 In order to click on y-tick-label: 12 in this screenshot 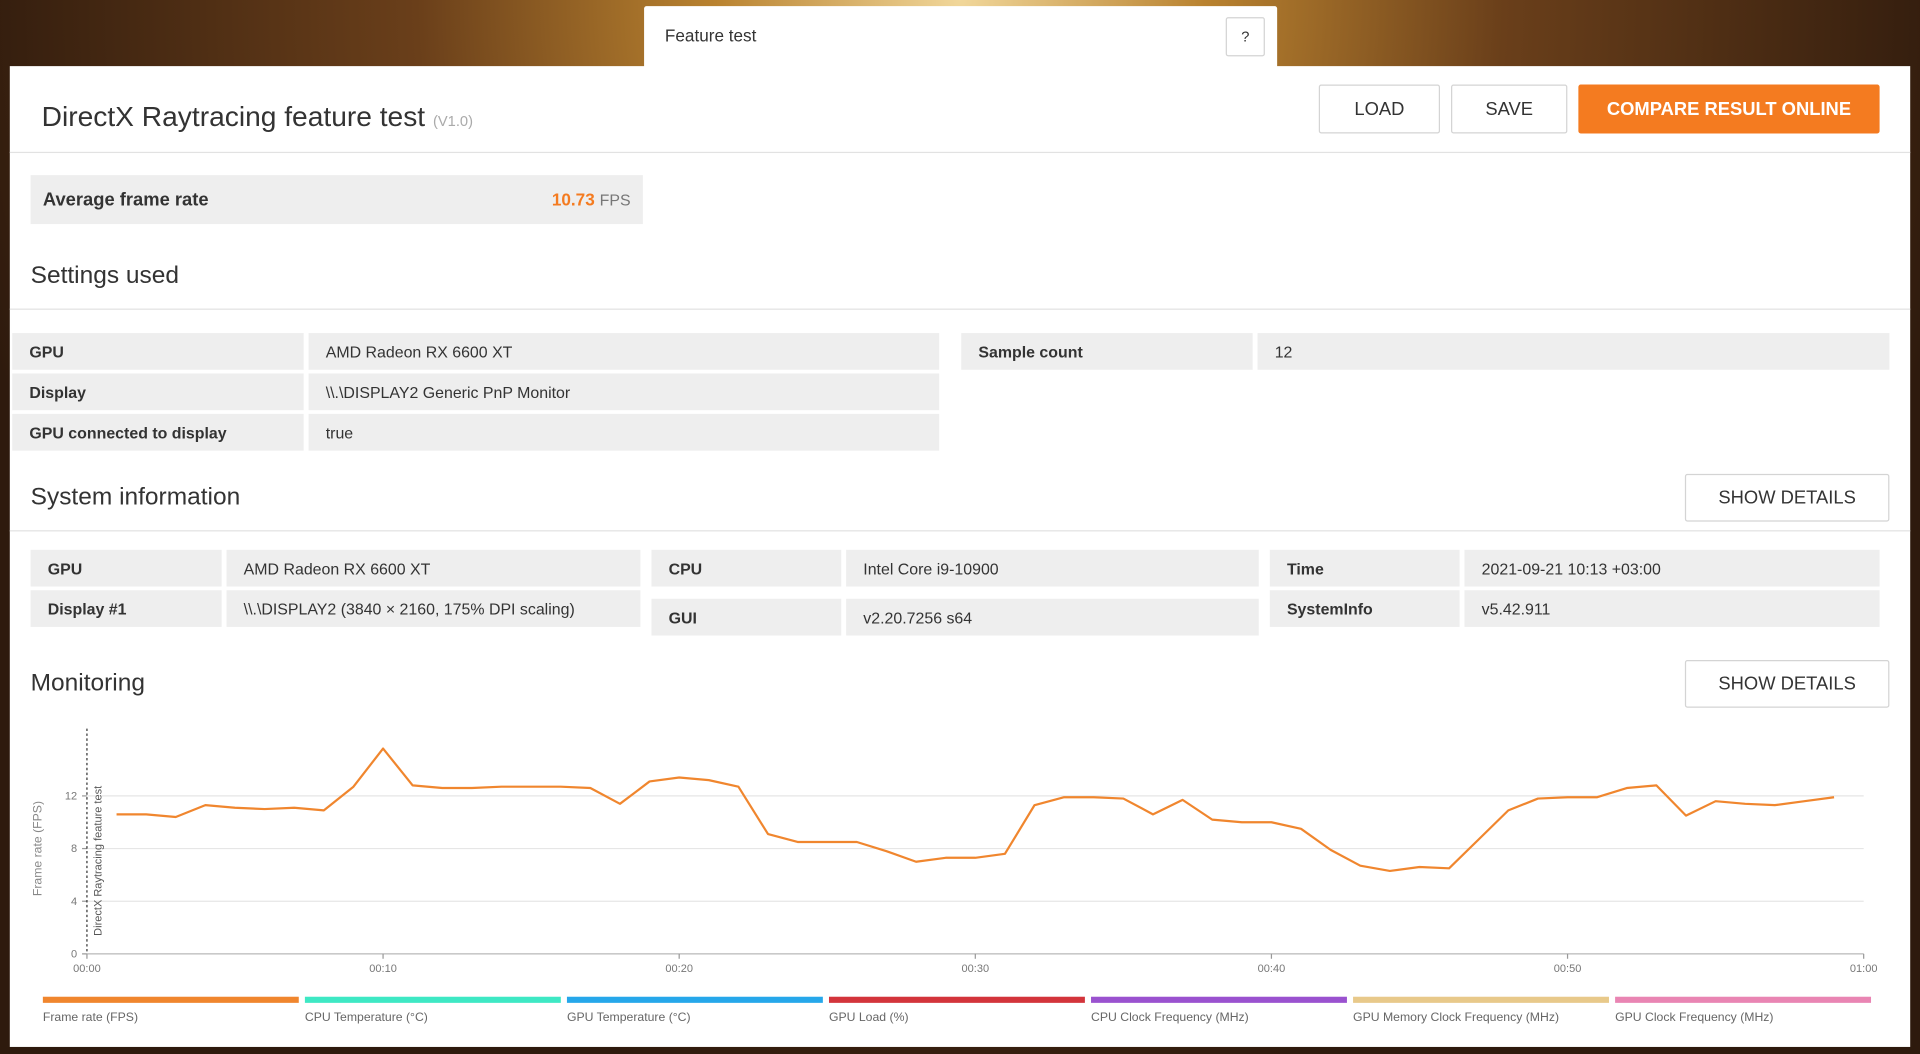, I will do `click(71, 797)`.